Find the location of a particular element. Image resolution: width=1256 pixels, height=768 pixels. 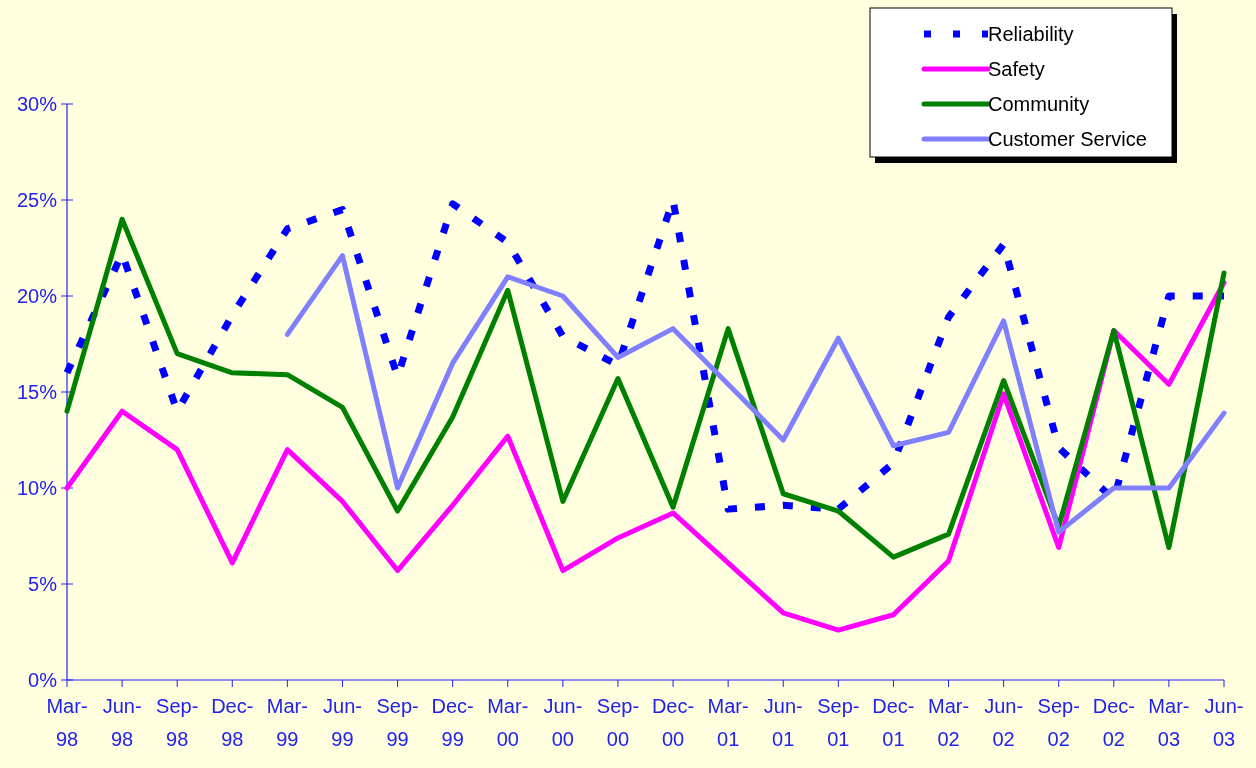

x-tick-label: Mar-02 is located at coordinates (948, 722).